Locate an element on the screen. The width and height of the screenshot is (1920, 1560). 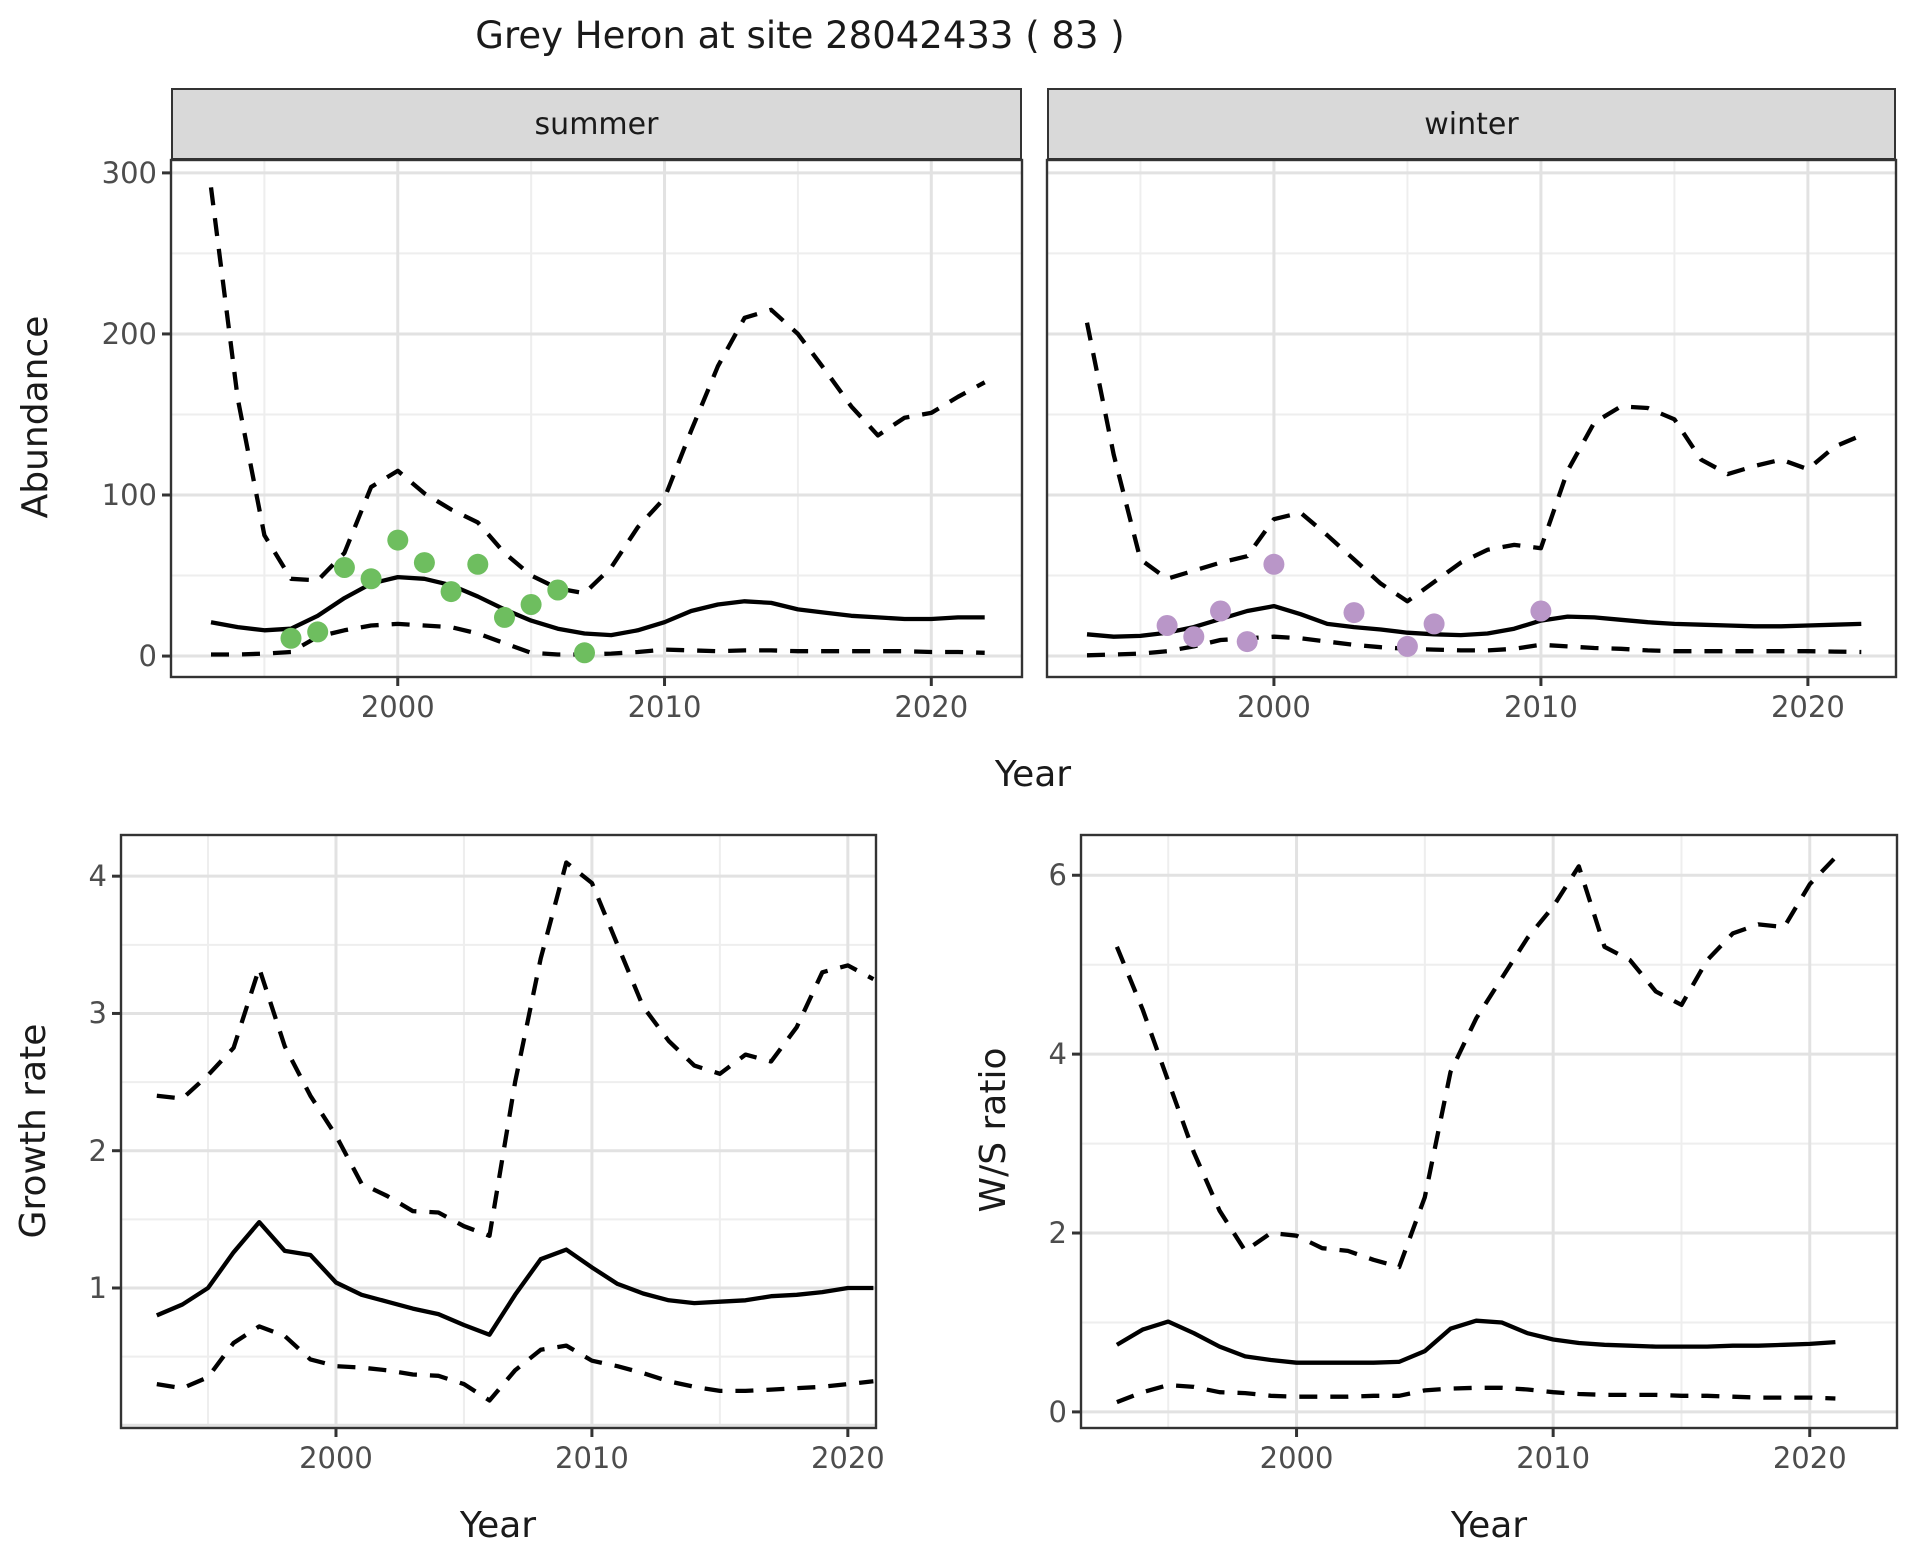
year-axis-title-top: Year is located at coordinates (1033, 774).